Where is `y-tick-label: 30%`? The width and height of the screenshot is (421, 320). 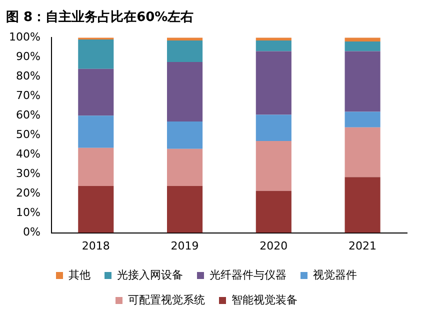
y-tick-label: 30% is located at coordinates (28, 173).